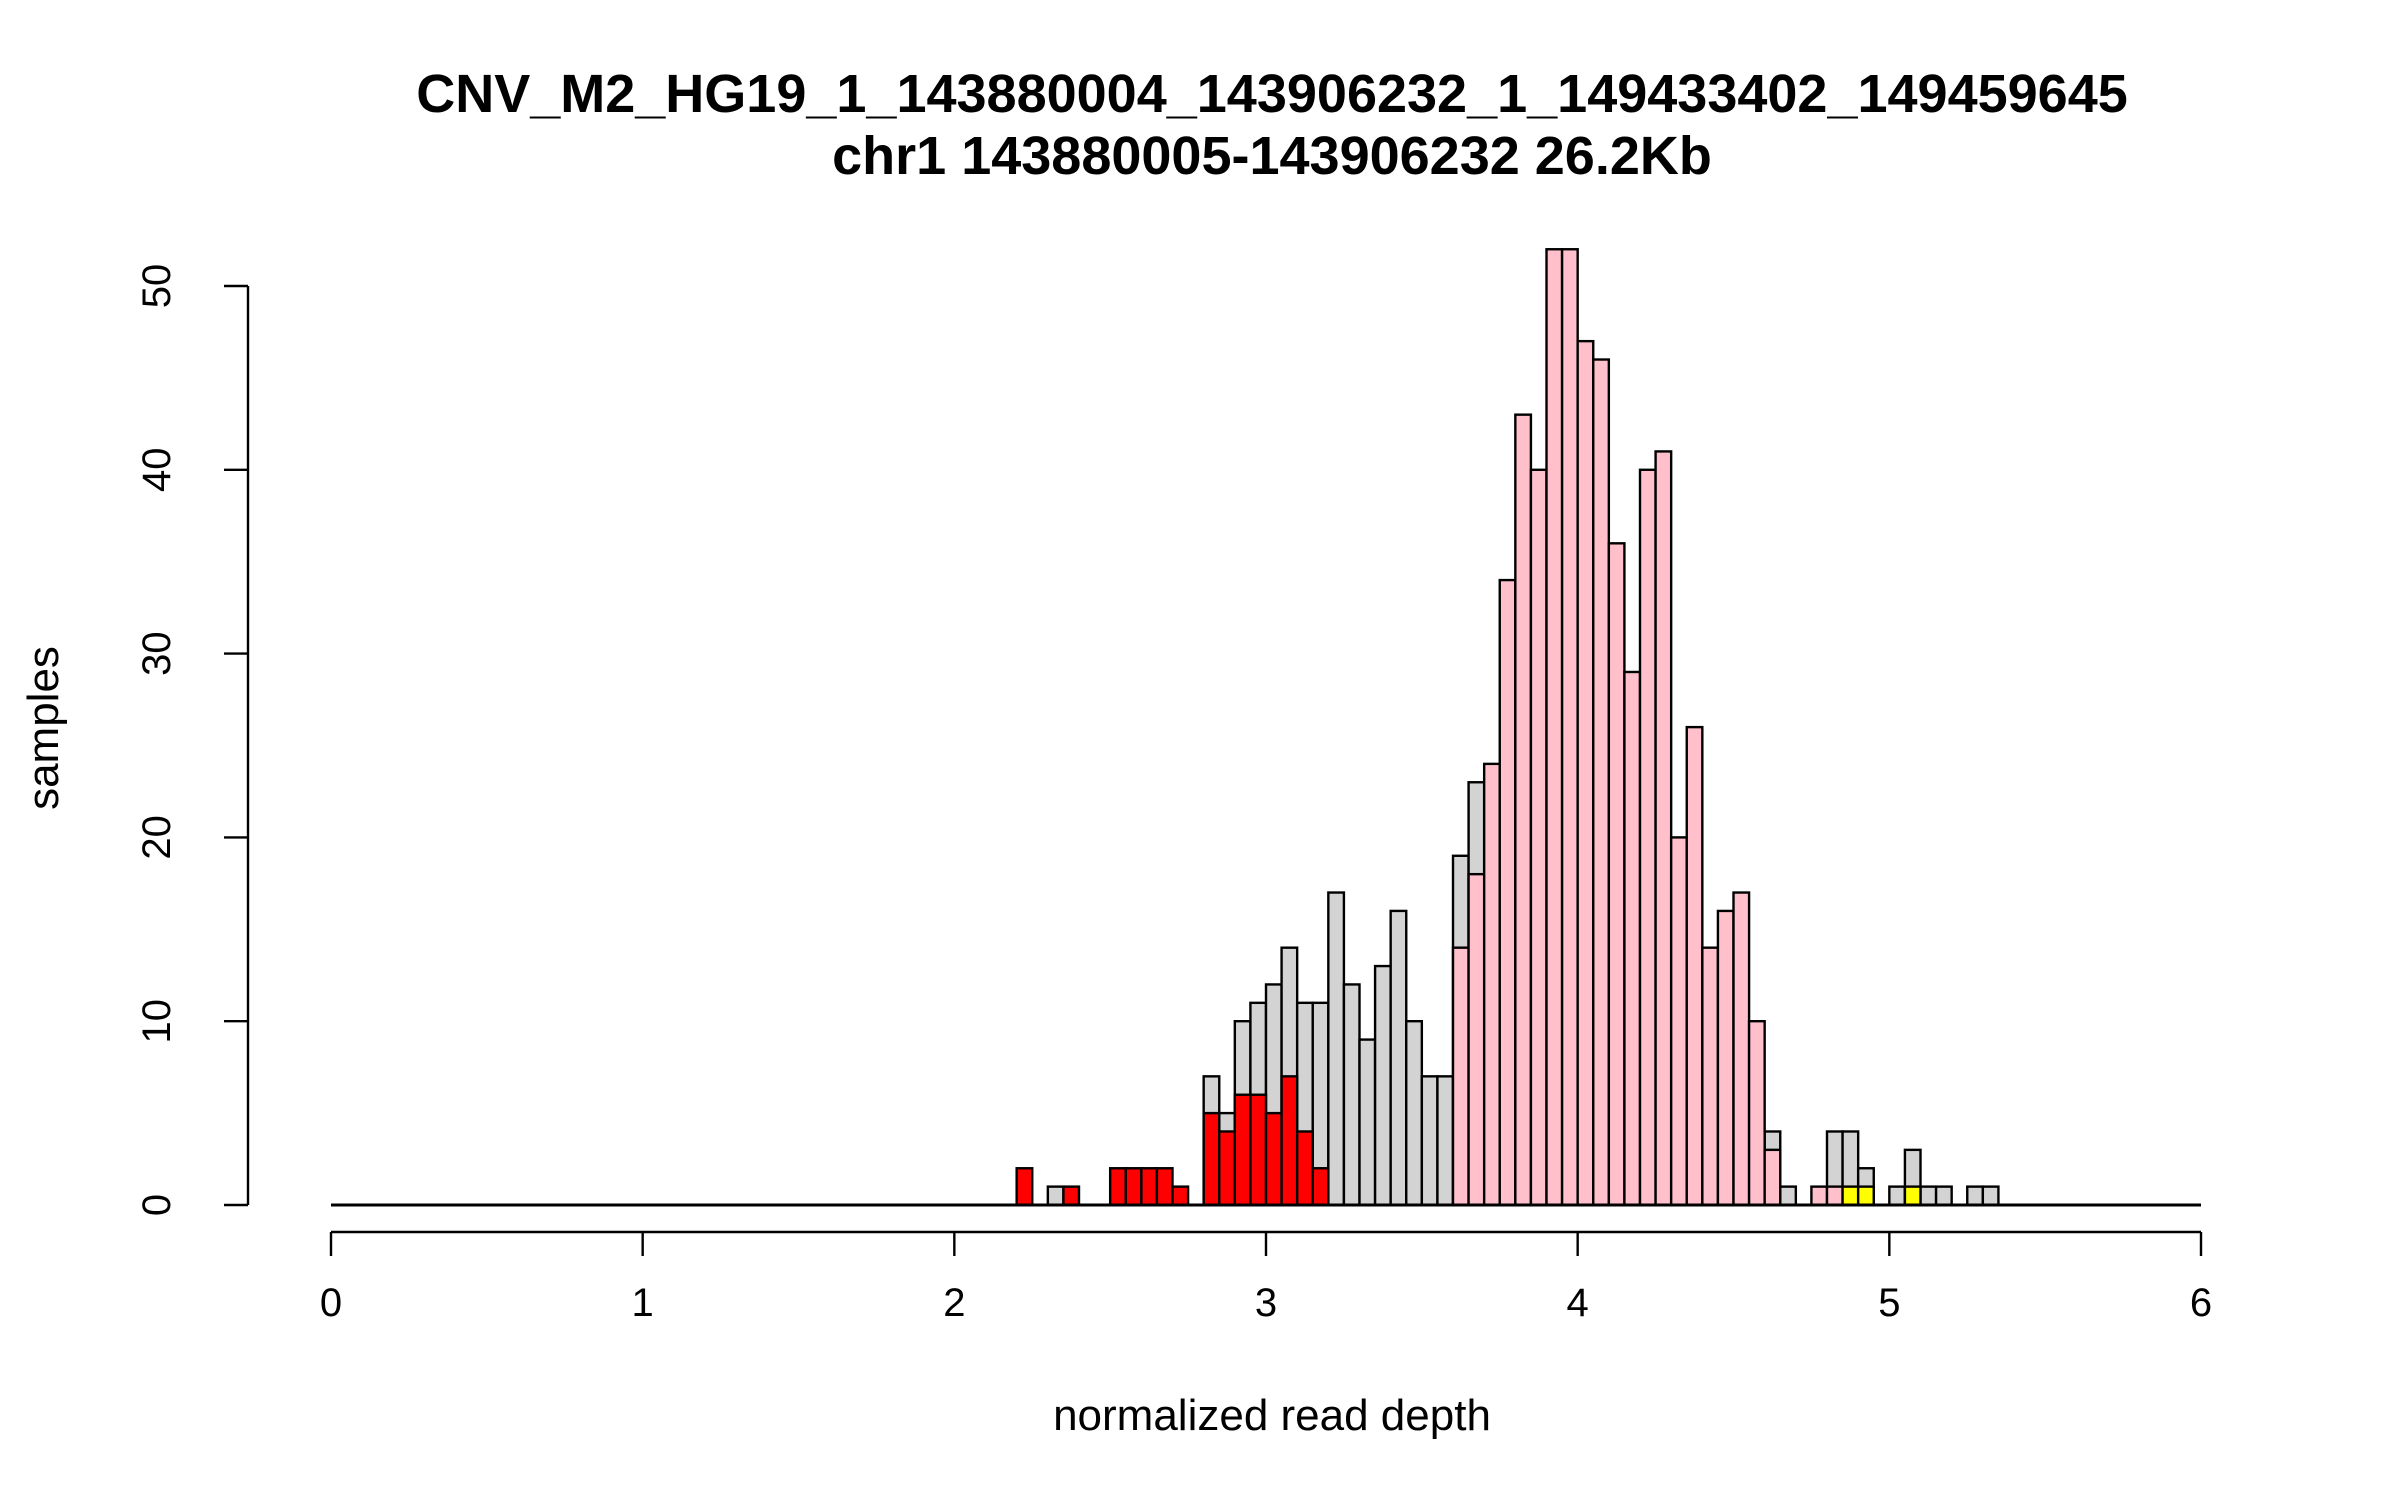 The image size is (2400, 1500). I want to click on y-tick-label: 30, so click(157, 653).